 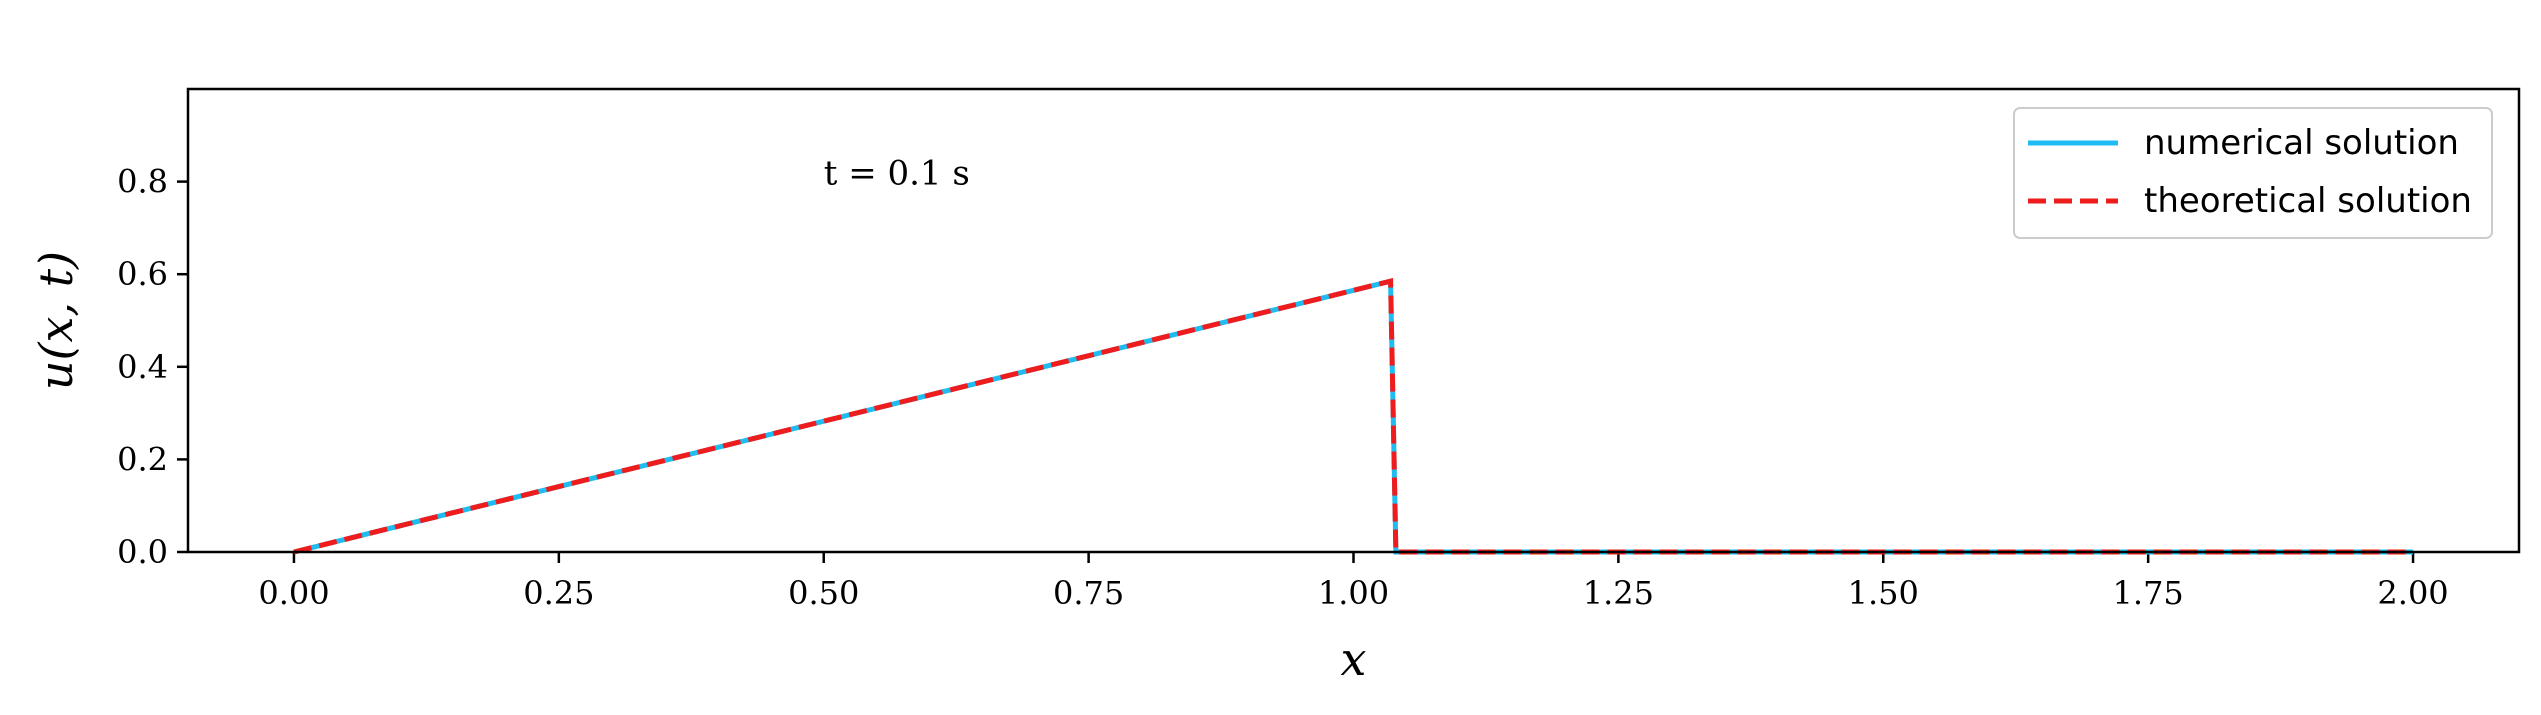 What do you see at coordinates (1883, 593) in the screenshot?
I see `x-tick-label: 1.50` at bounding box center [1883, 593].